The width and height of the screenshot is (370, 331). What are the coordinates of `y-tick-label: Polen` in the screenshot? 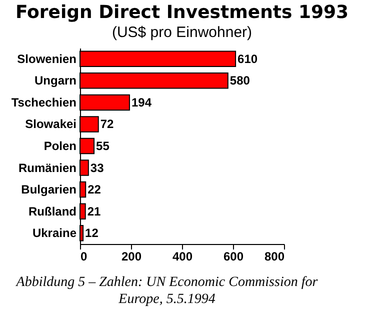 It's located at (60, 146).